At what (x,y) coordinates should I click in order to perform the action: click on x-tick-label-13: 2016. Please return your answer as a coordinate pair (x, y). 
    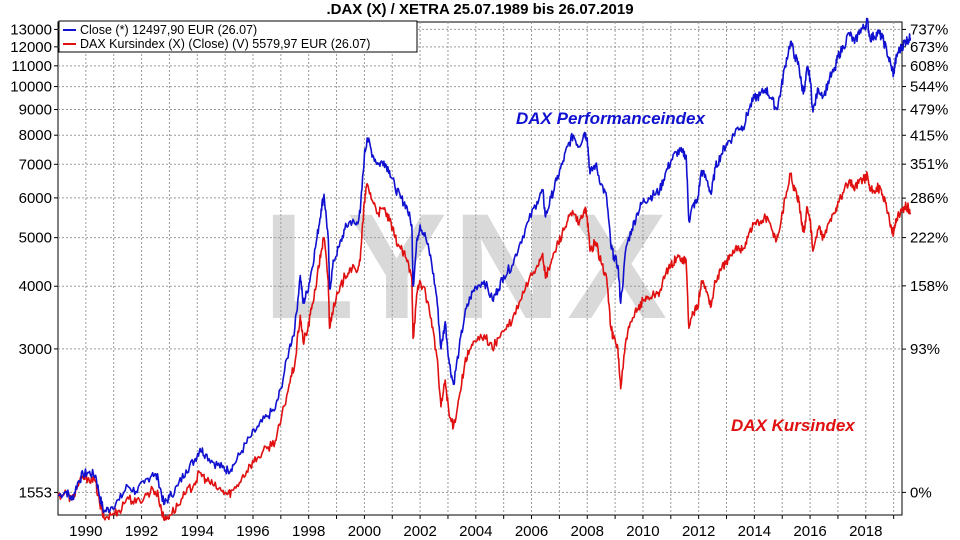
    Looking at the image, I should click on (809, 531).